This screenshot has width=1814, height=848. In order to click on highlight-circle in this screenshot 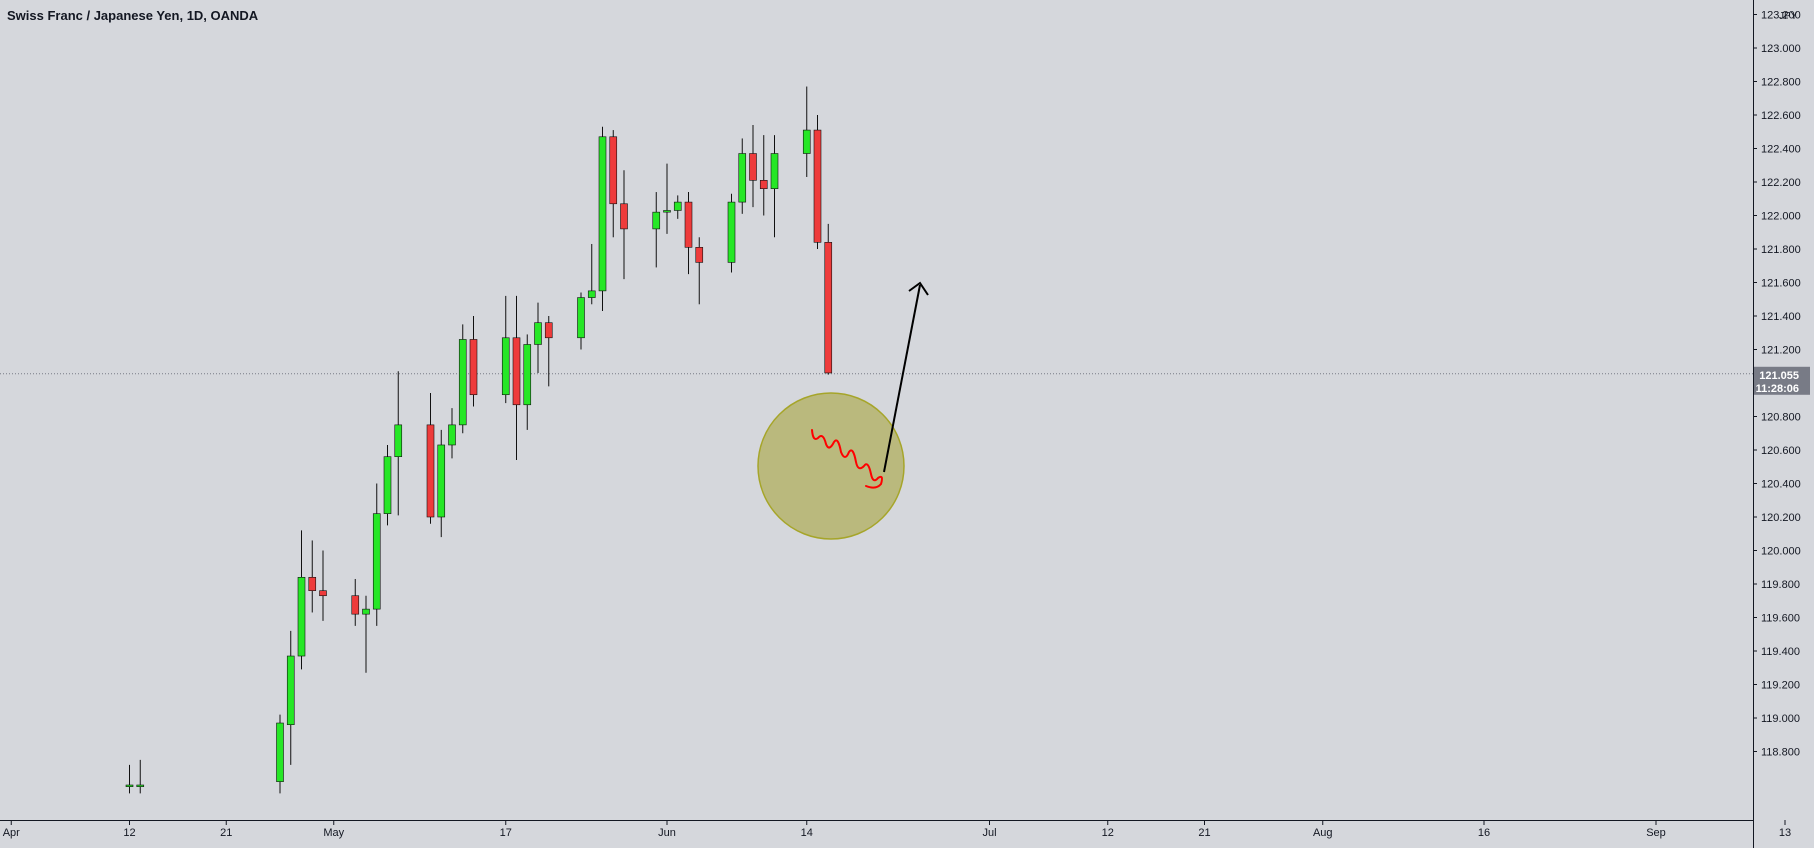, I will do `click(831, 466)`.